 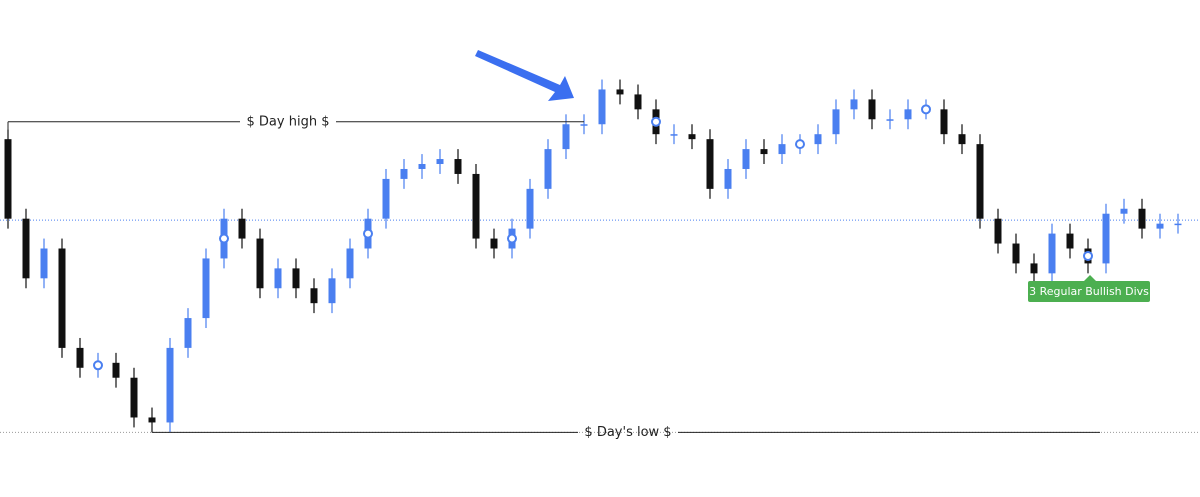 I want to click on annotation-text: 3 Regular Bullish Divs, so click(x=1089, y=291).